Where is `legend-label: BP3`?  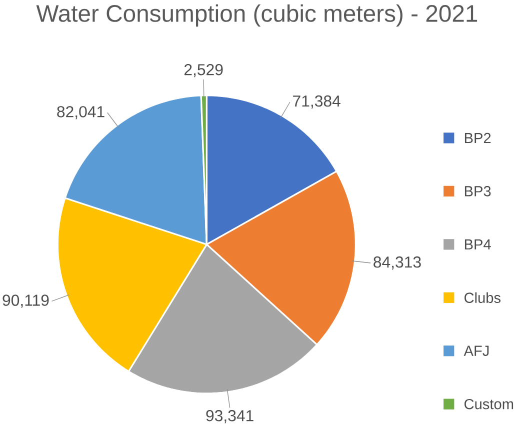 legend-label: BP3 is located at coordinates (477, 191).